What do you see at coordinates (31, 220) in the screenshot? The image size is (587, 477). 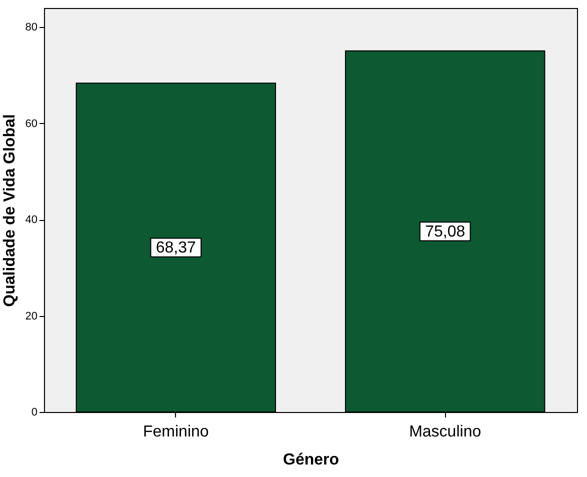 I see `y-tick-label: 40` at bounding box center [31, 220].